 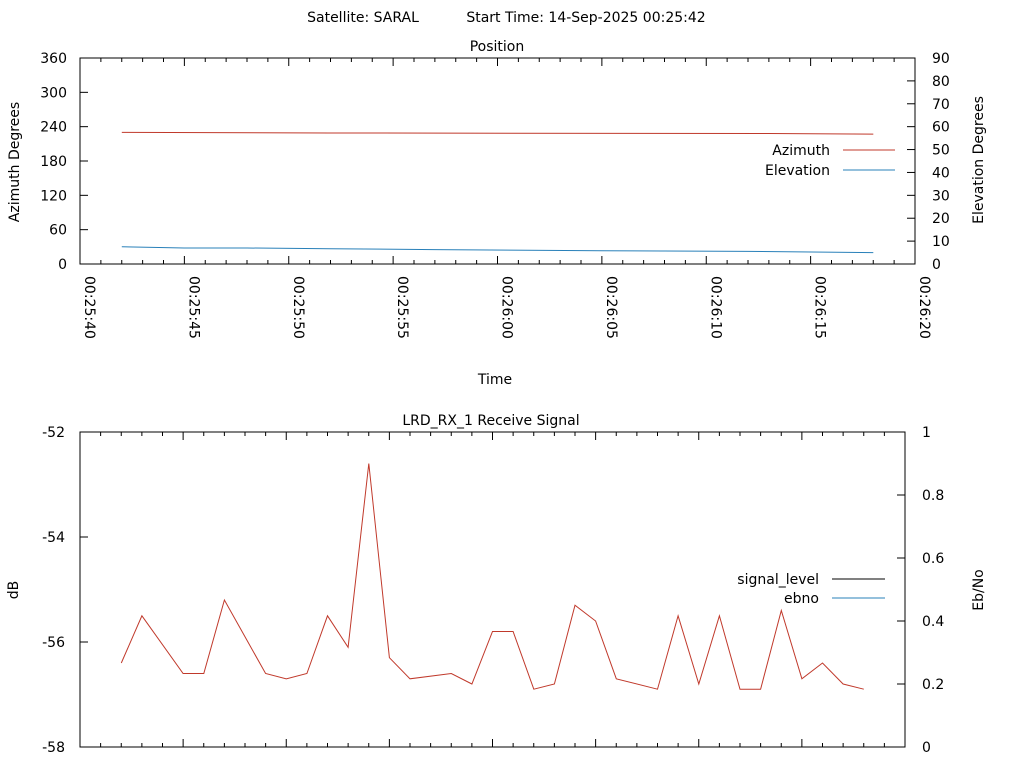 I want to click on position-x-tick-label: 00:25:40, so click(x=89, y=307).